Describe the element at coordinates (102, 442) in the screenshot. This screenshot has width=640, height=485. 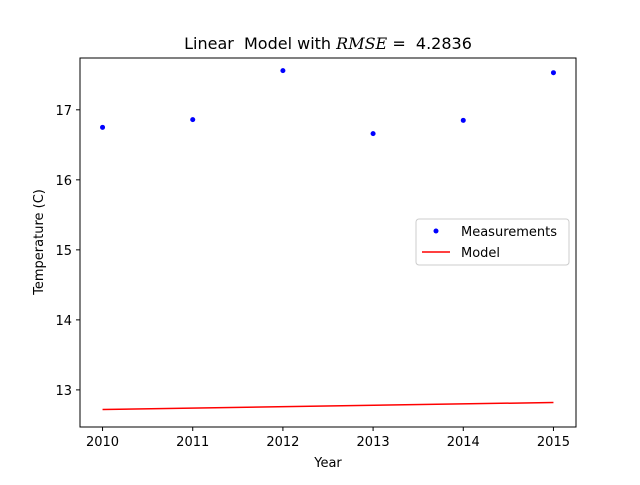
I see `x-tick-label: 2010` at that location.